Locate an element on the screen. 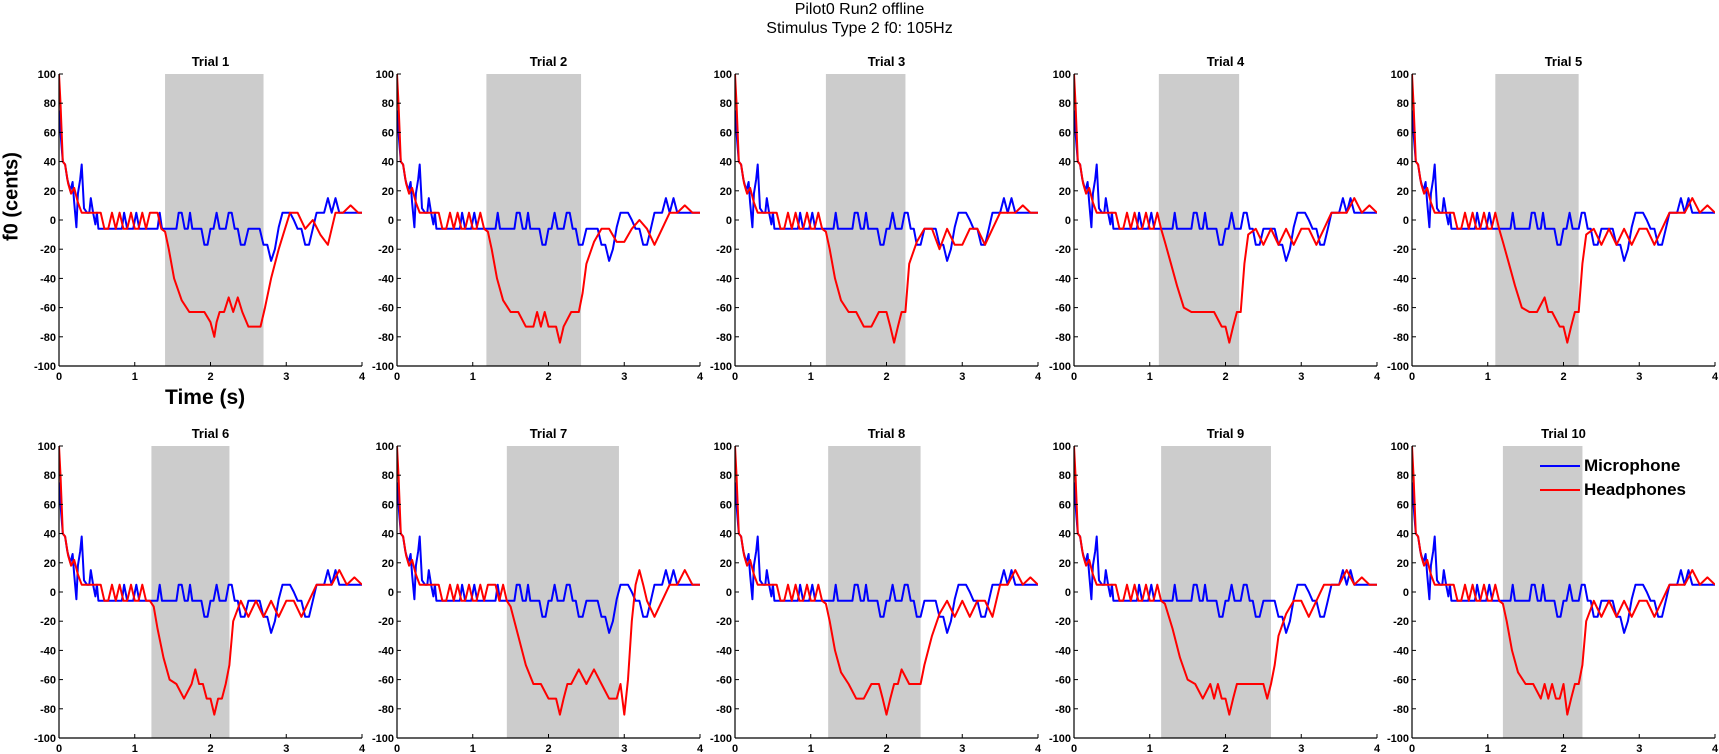 The image size is (1719, 754). legend-item-microphone: Microphone is located at coordinates (1613, 466).